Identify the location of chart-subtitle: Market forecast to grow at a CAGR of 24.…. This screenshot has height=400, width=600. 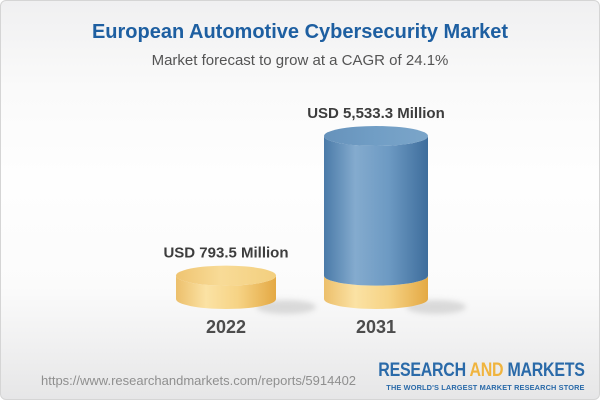
(300, 60).